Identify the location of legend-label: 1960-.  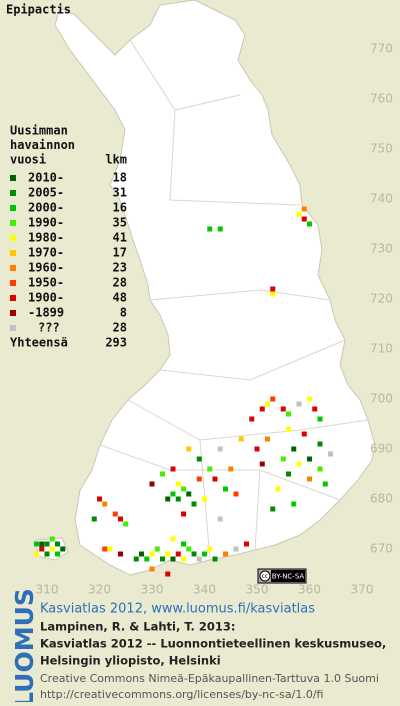
(46, 268).